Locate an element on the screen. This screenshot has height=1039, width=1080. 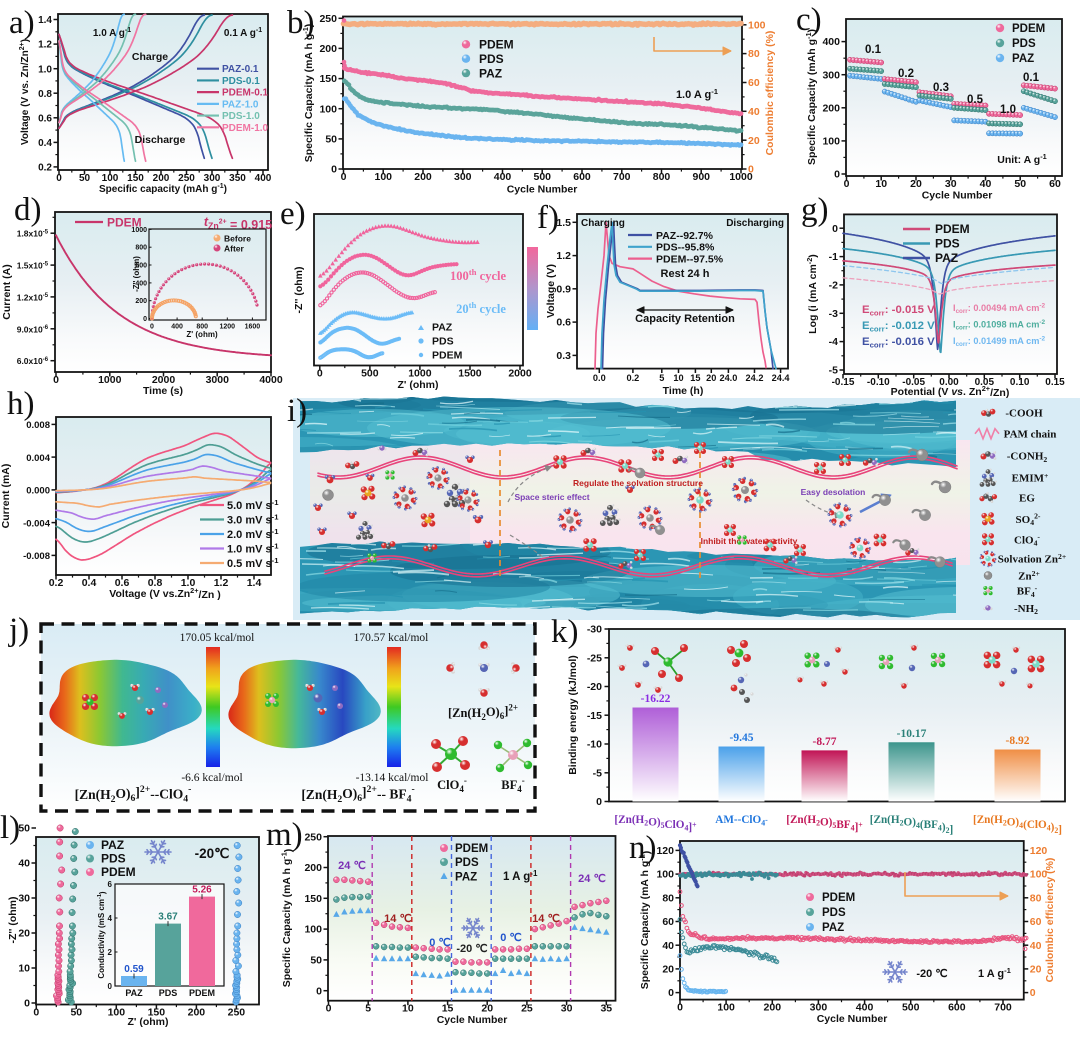
svg-text: -0.004 is located at coordinates (37, 523).